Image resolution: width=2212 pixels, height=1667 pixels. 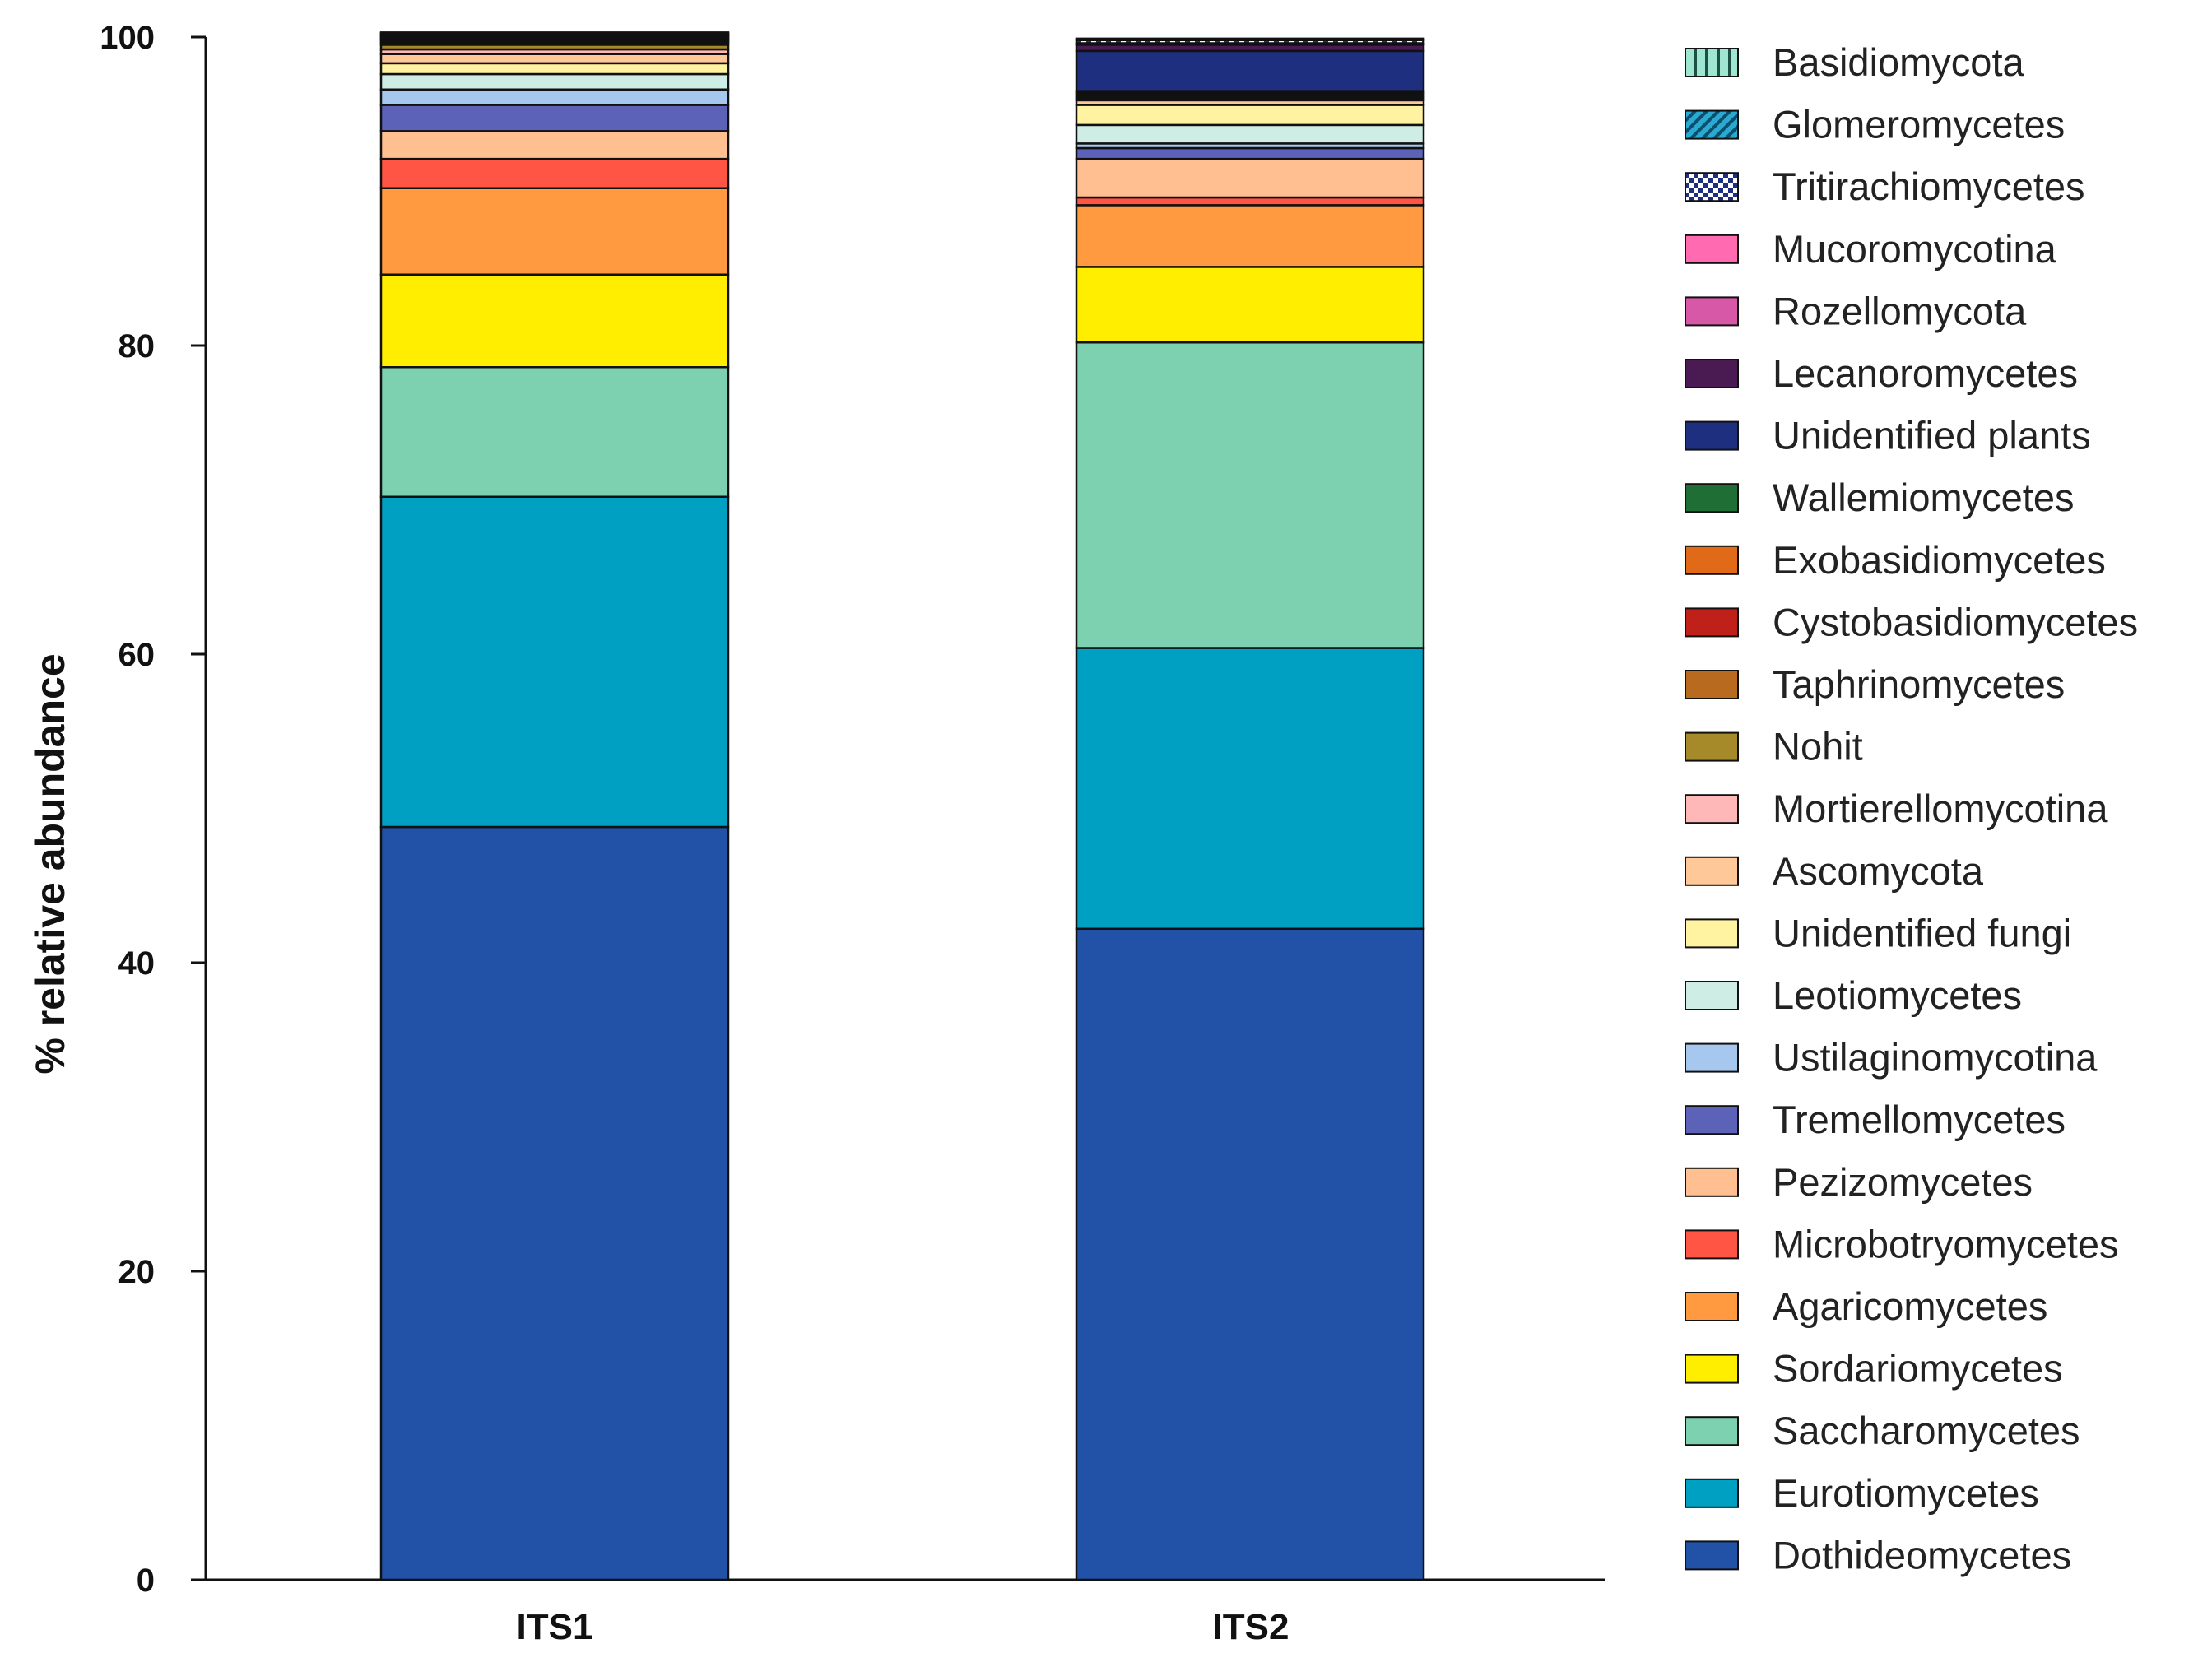 What do you see at coordinates (1250, 236) in the screenshot?
I see `bar-segment-its2-agaricomycetes` at bounding box center [1250, 236].